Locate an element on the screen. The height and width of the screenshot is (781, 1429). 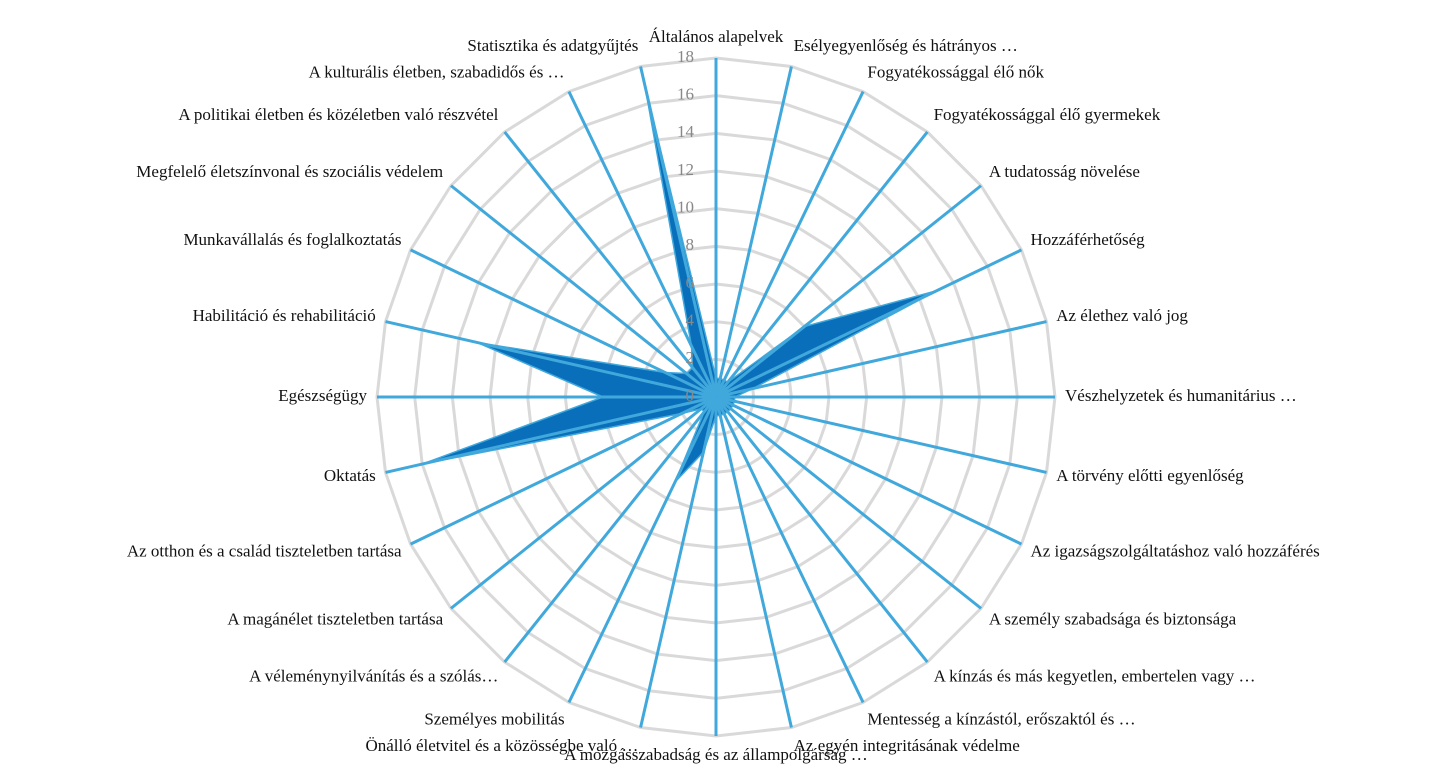
y-tick-label: 14 is located at coordinates (686, 131).